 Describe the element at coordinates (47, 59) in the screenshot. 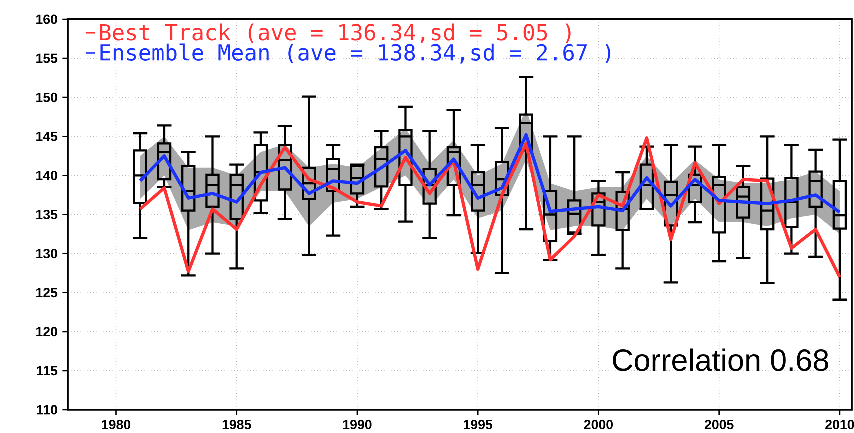

I see `y-tick-label: 155` at that location.